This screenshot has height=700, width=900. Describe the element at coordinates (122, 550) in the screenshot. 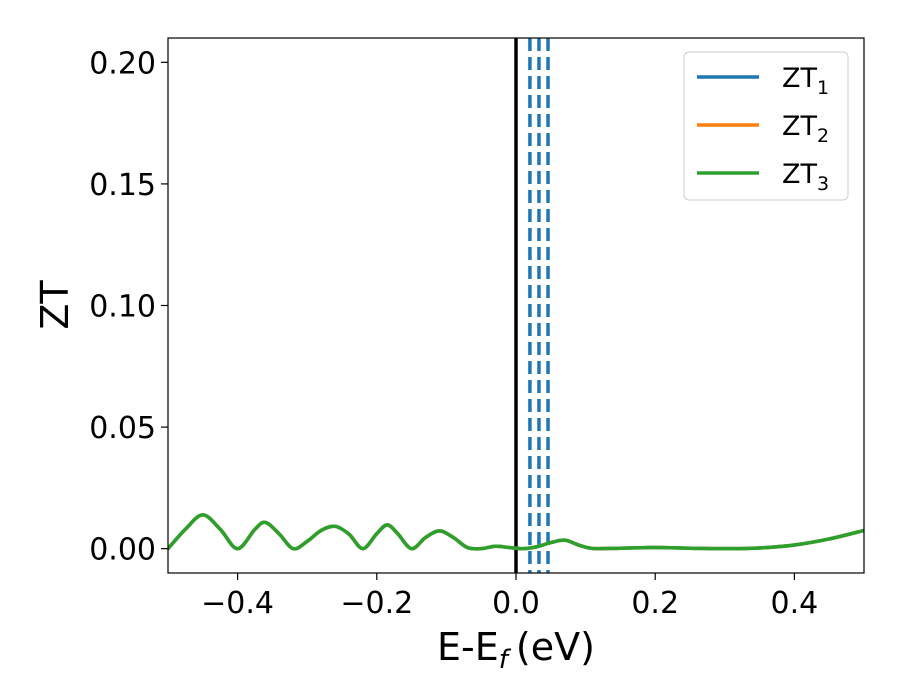

I see `y-tick-label: 0.00` at that location.